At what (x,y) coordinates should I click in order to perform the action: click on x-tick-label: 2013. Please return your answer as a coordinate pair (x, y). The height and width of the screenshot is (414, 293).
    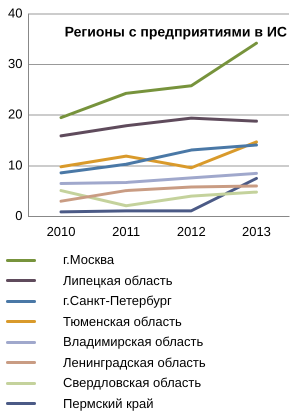
    Looking at the image, I should click on (256, 231).